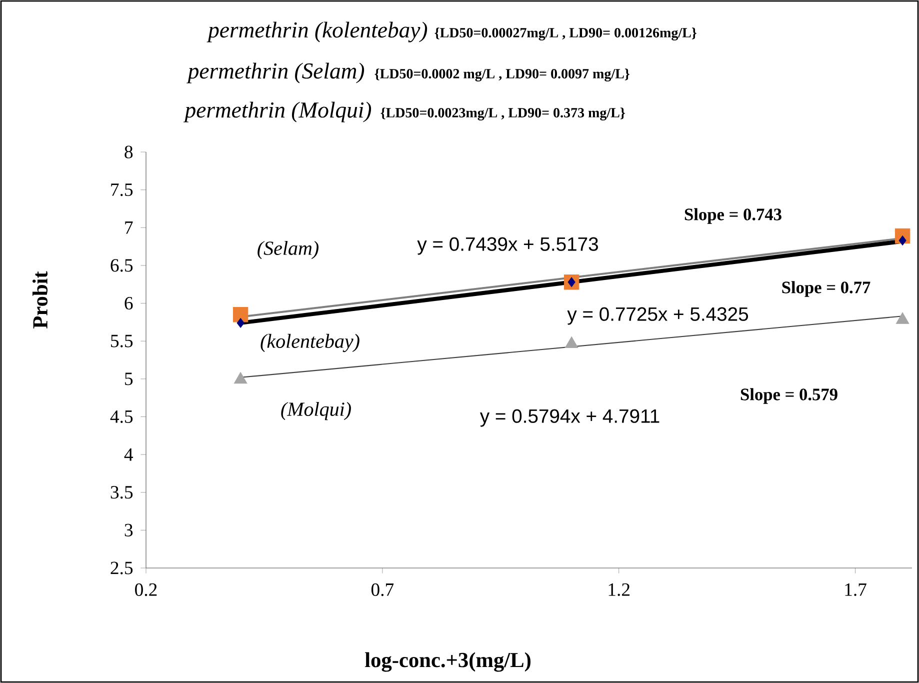 The image size is (919, 683). I want to click on y-tick-label: 5.5, so click(122, 341).